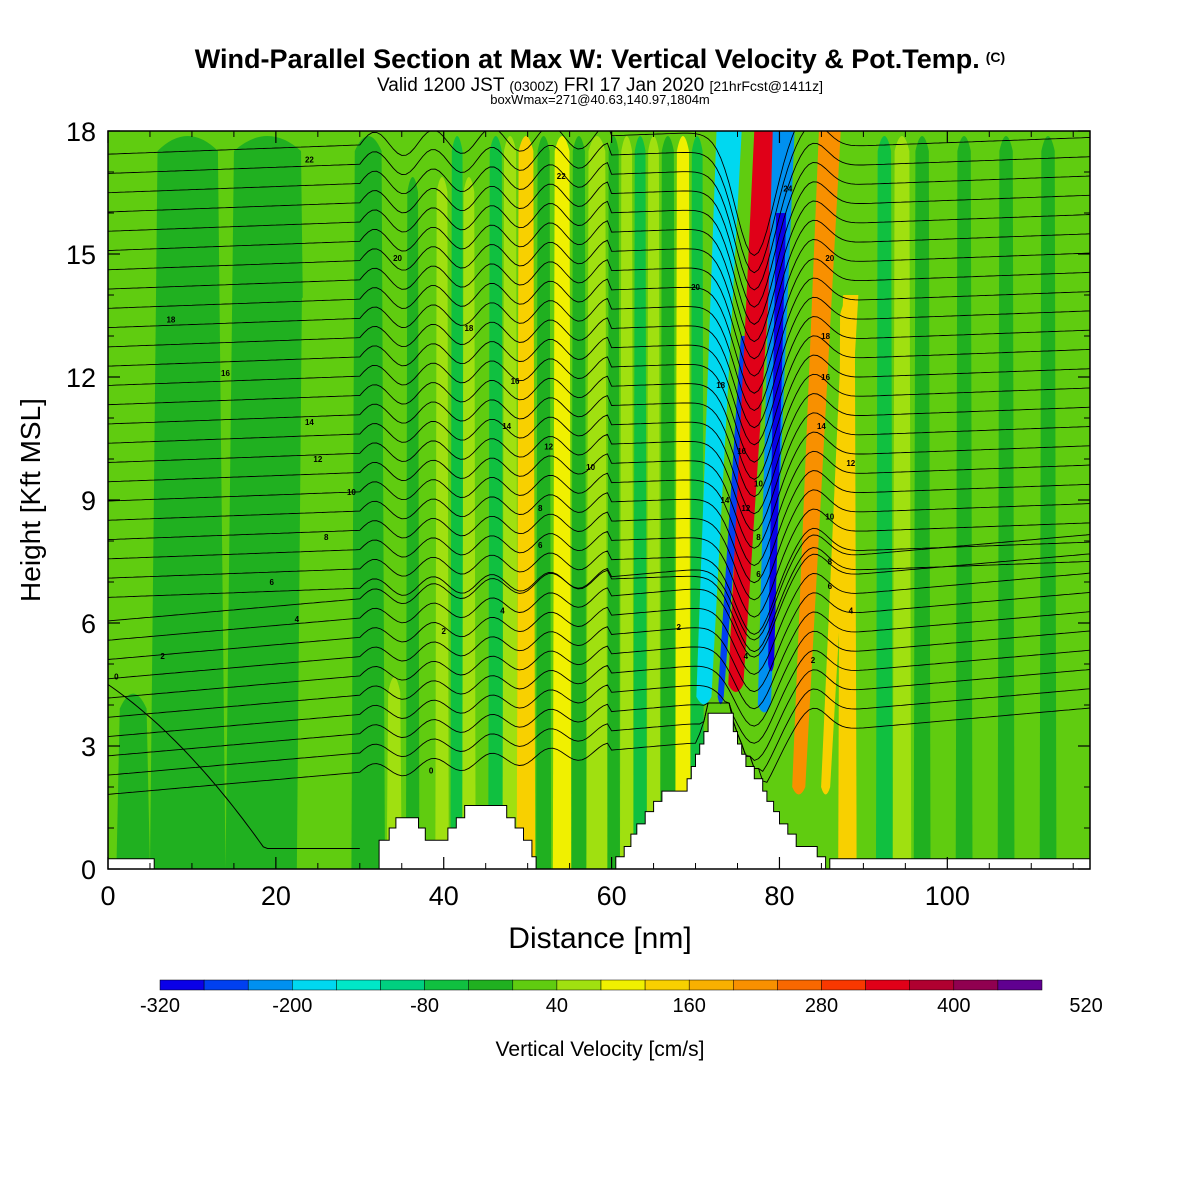 The width and height of the screenshot is (1200, 1200). I want to click on theta-contour-label: 0, so click(431, 771).